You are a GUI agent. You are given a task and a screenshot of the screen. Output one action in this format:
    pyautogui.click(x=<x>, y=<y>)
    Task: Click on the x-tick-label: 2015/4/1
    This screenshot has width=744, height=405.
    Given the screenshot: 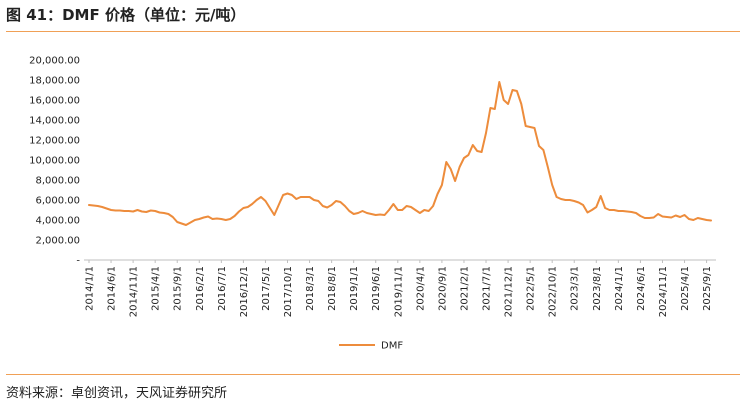 What is the action you would take?
    pyautogui.click(x=156, y=288)
    